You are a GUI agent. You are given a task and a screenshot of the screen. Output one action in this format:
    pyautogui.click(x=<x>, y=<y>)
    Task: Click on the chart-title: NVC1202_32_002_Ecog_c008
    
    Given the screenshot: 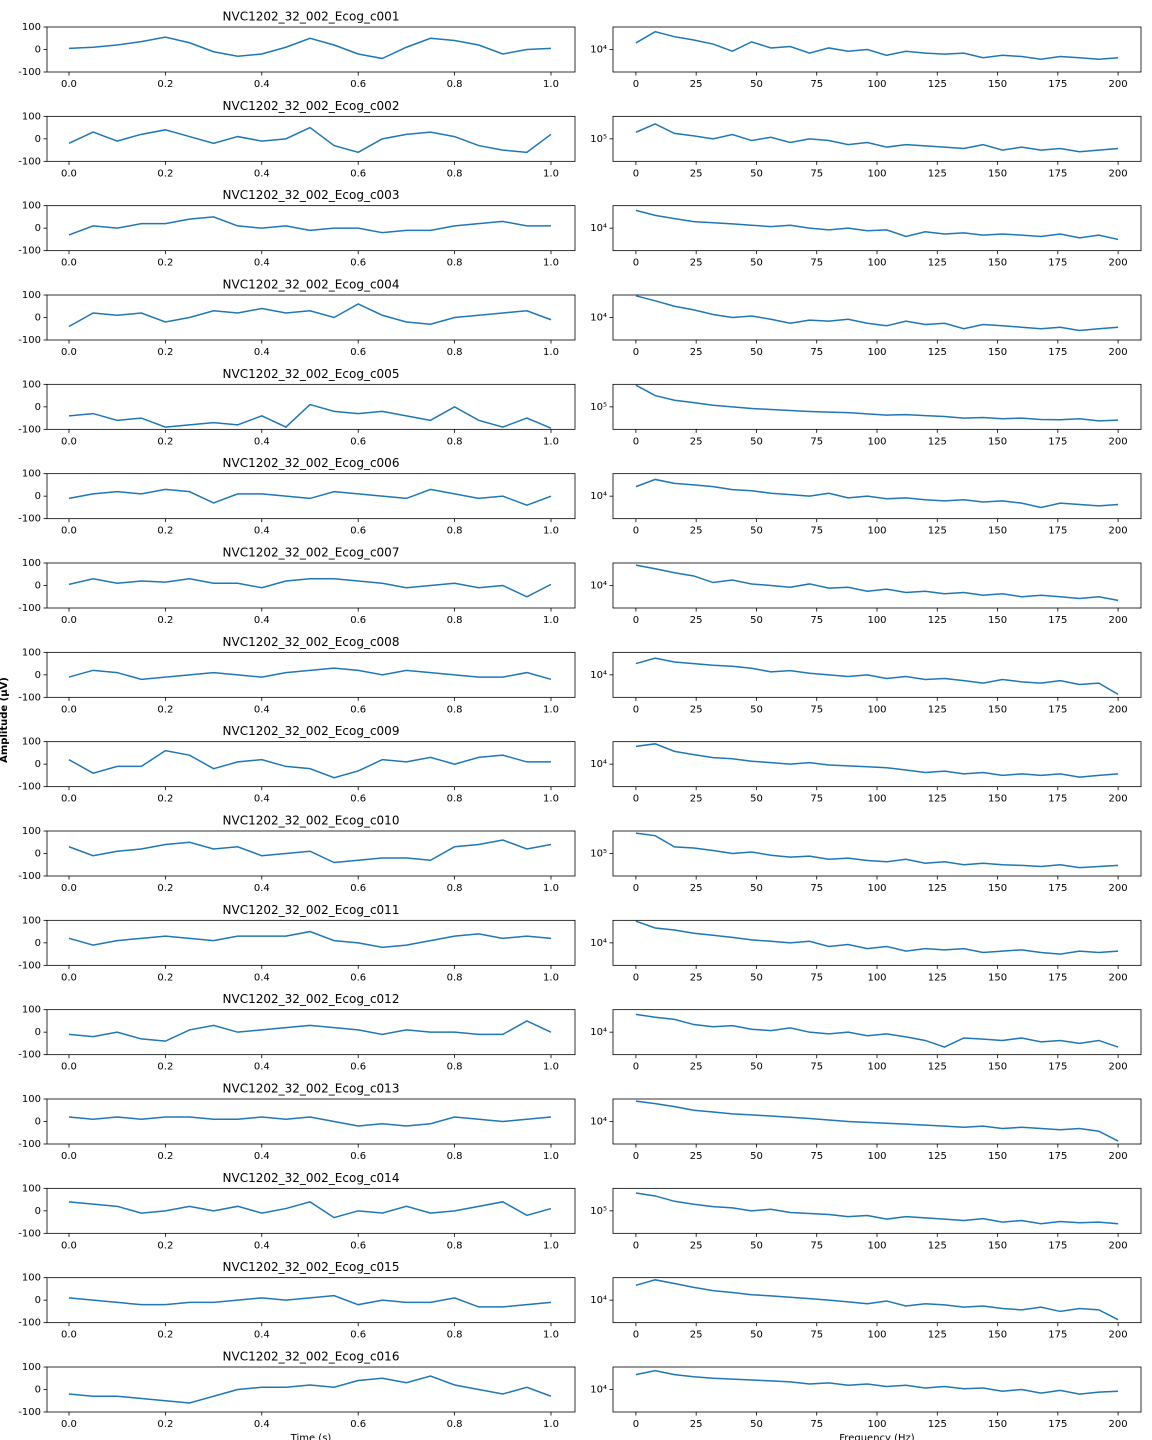 What is the action you would take?
    pyautogui.click(x=311, y=642)
    